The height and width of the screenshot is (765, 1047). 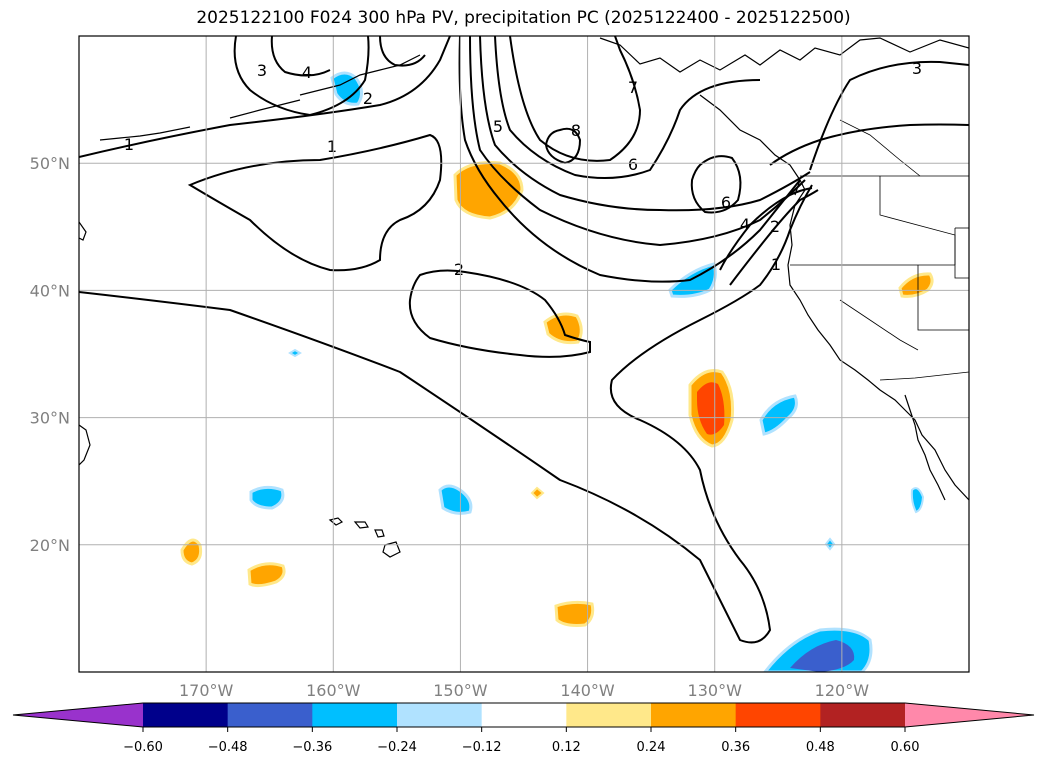 I want to click on lon-label: 140°W, so click(x=587, y=690).